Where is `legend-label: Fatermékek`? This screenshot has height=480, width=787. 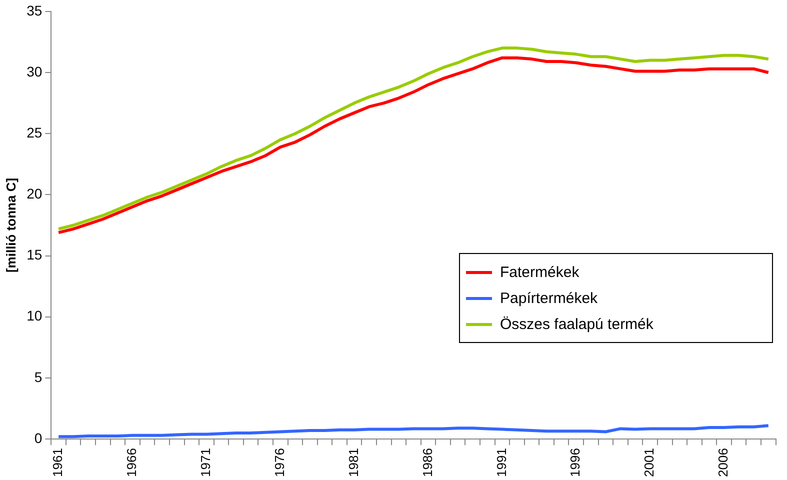
legend-label: Fatermékek is located at coordinates (540, 272).